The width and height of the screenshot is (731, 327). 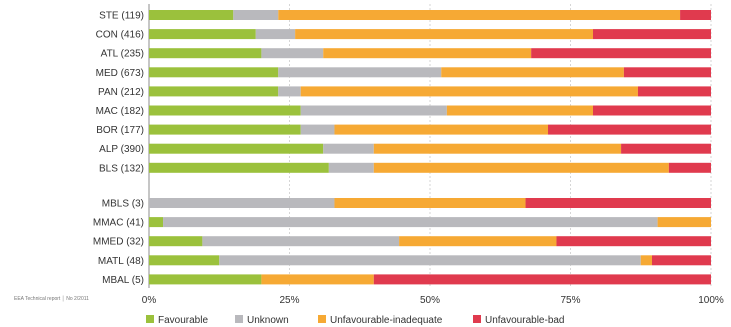 What do you see at coordinates (121, 261) in the screenshot?
I see `category-label: MATL (48)` at bounding box center [121, 261].